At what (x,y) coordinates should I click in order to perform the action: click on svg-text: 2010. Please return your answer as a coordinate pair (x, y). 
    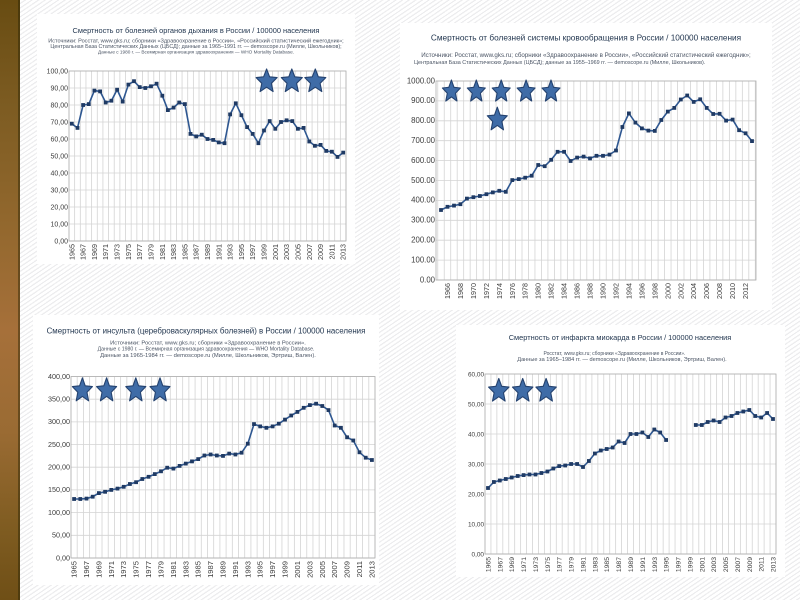
    Looking at the image, I should click on (732, 291).